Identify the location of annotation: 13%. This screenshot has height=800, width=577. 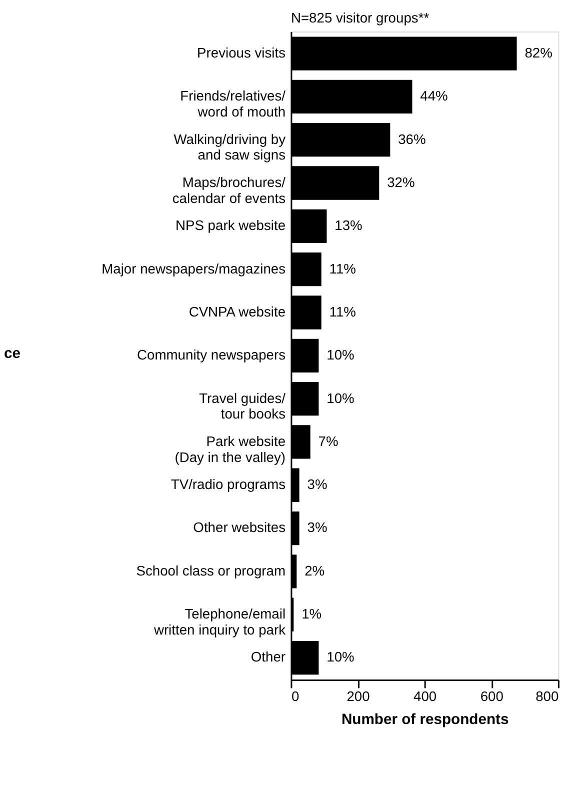
(348, 225).